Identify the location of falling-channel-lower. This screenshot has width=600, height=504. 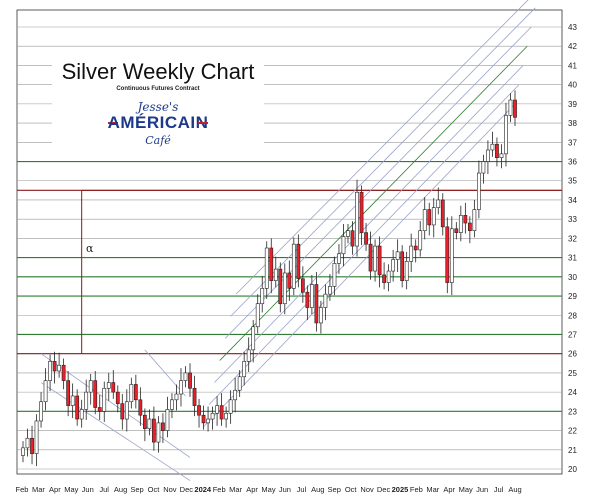
(115, 431).